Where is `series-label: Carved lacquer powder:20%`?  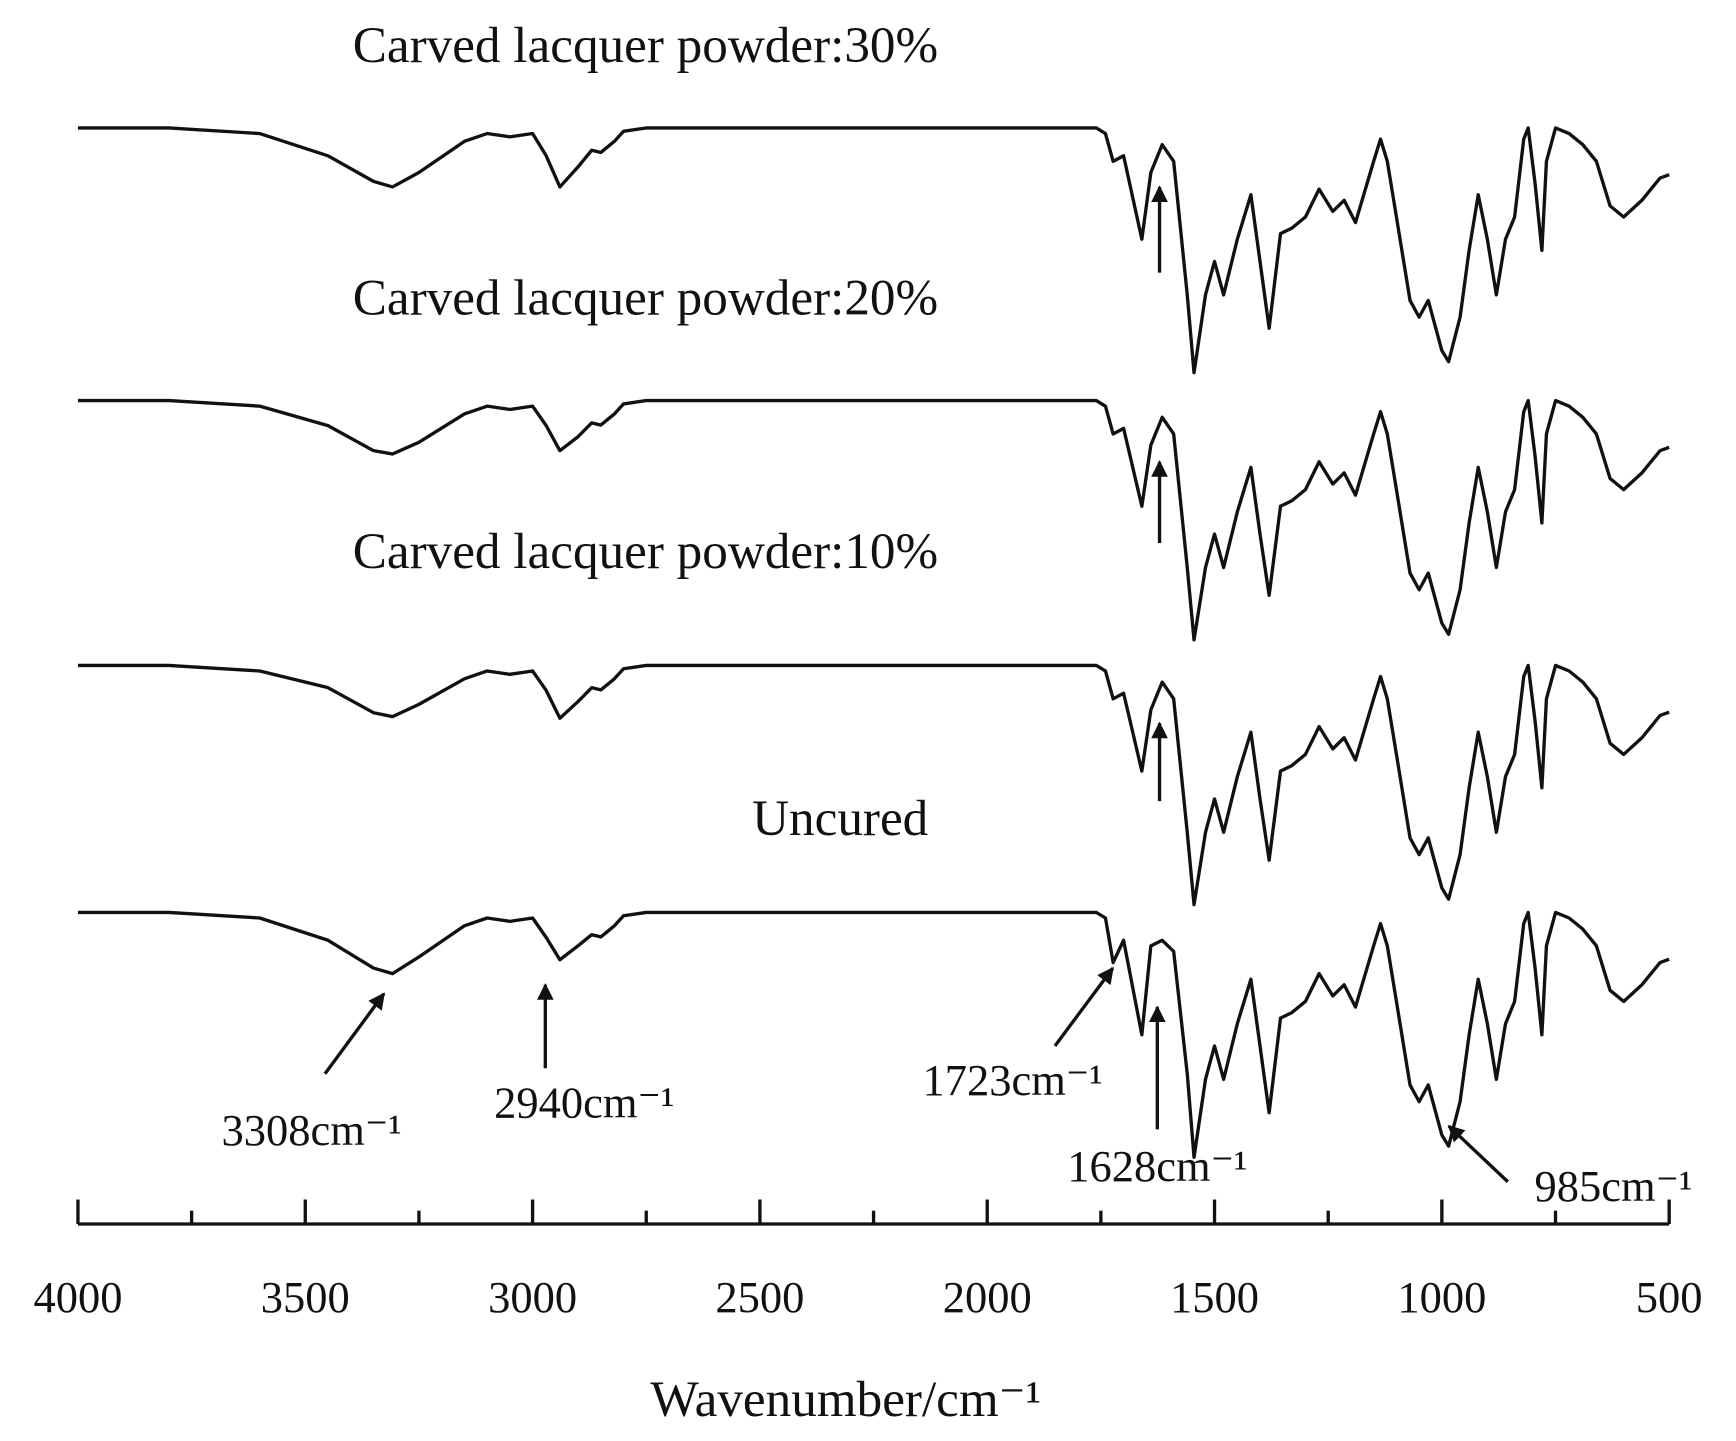 series-label: Carved lacquer powder:20% is located at coordinates (645, 297).